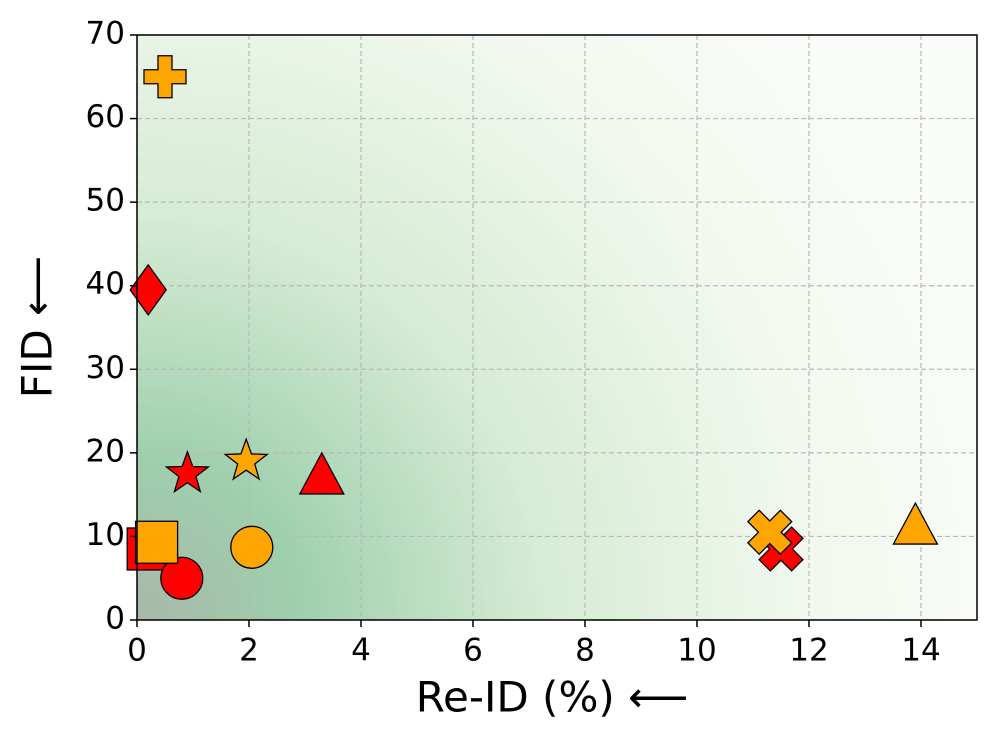 The image size is (996, 747). I want to click on x-tick-label: 6, so click(473, 651).